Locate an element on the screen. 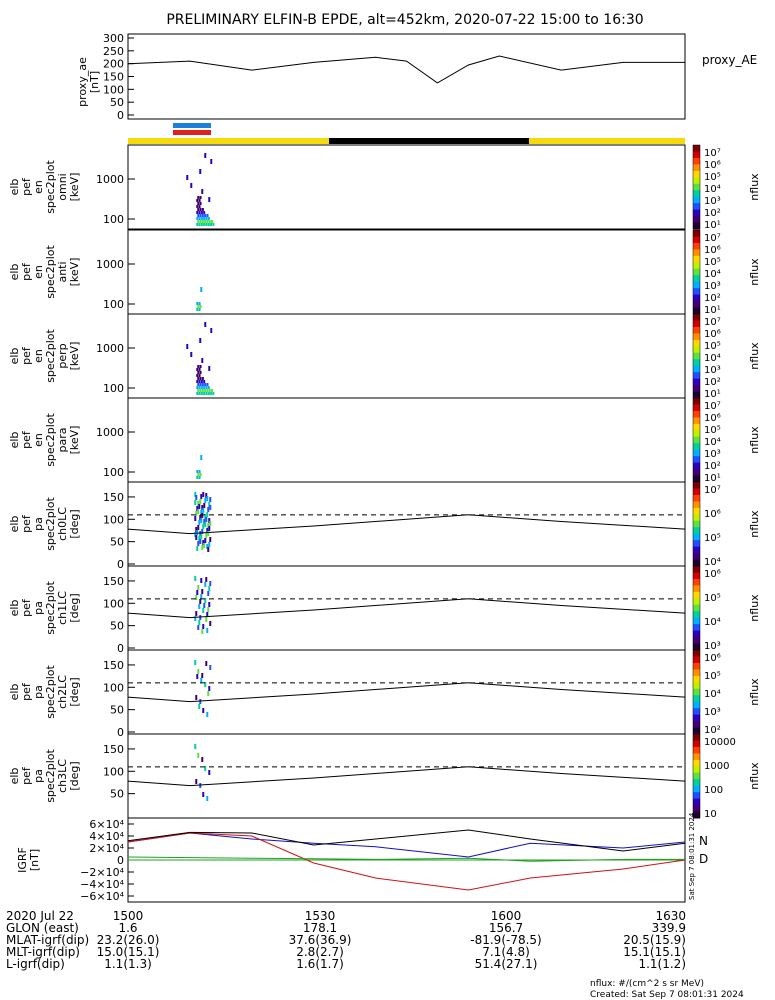 The height and width of the screenshot is (1000, 775). ylabel-line: omni is located at coordinates (62, 186).